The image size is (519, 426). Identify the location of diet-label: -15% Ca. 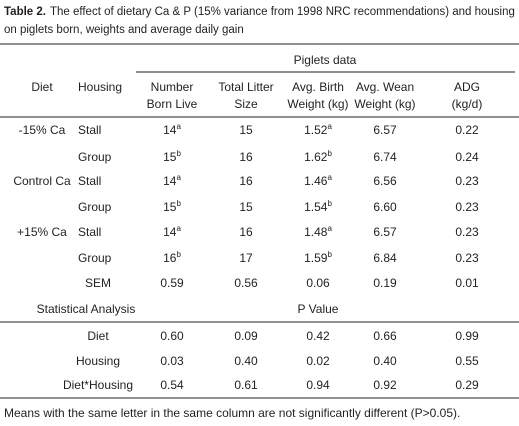
(42, 130).